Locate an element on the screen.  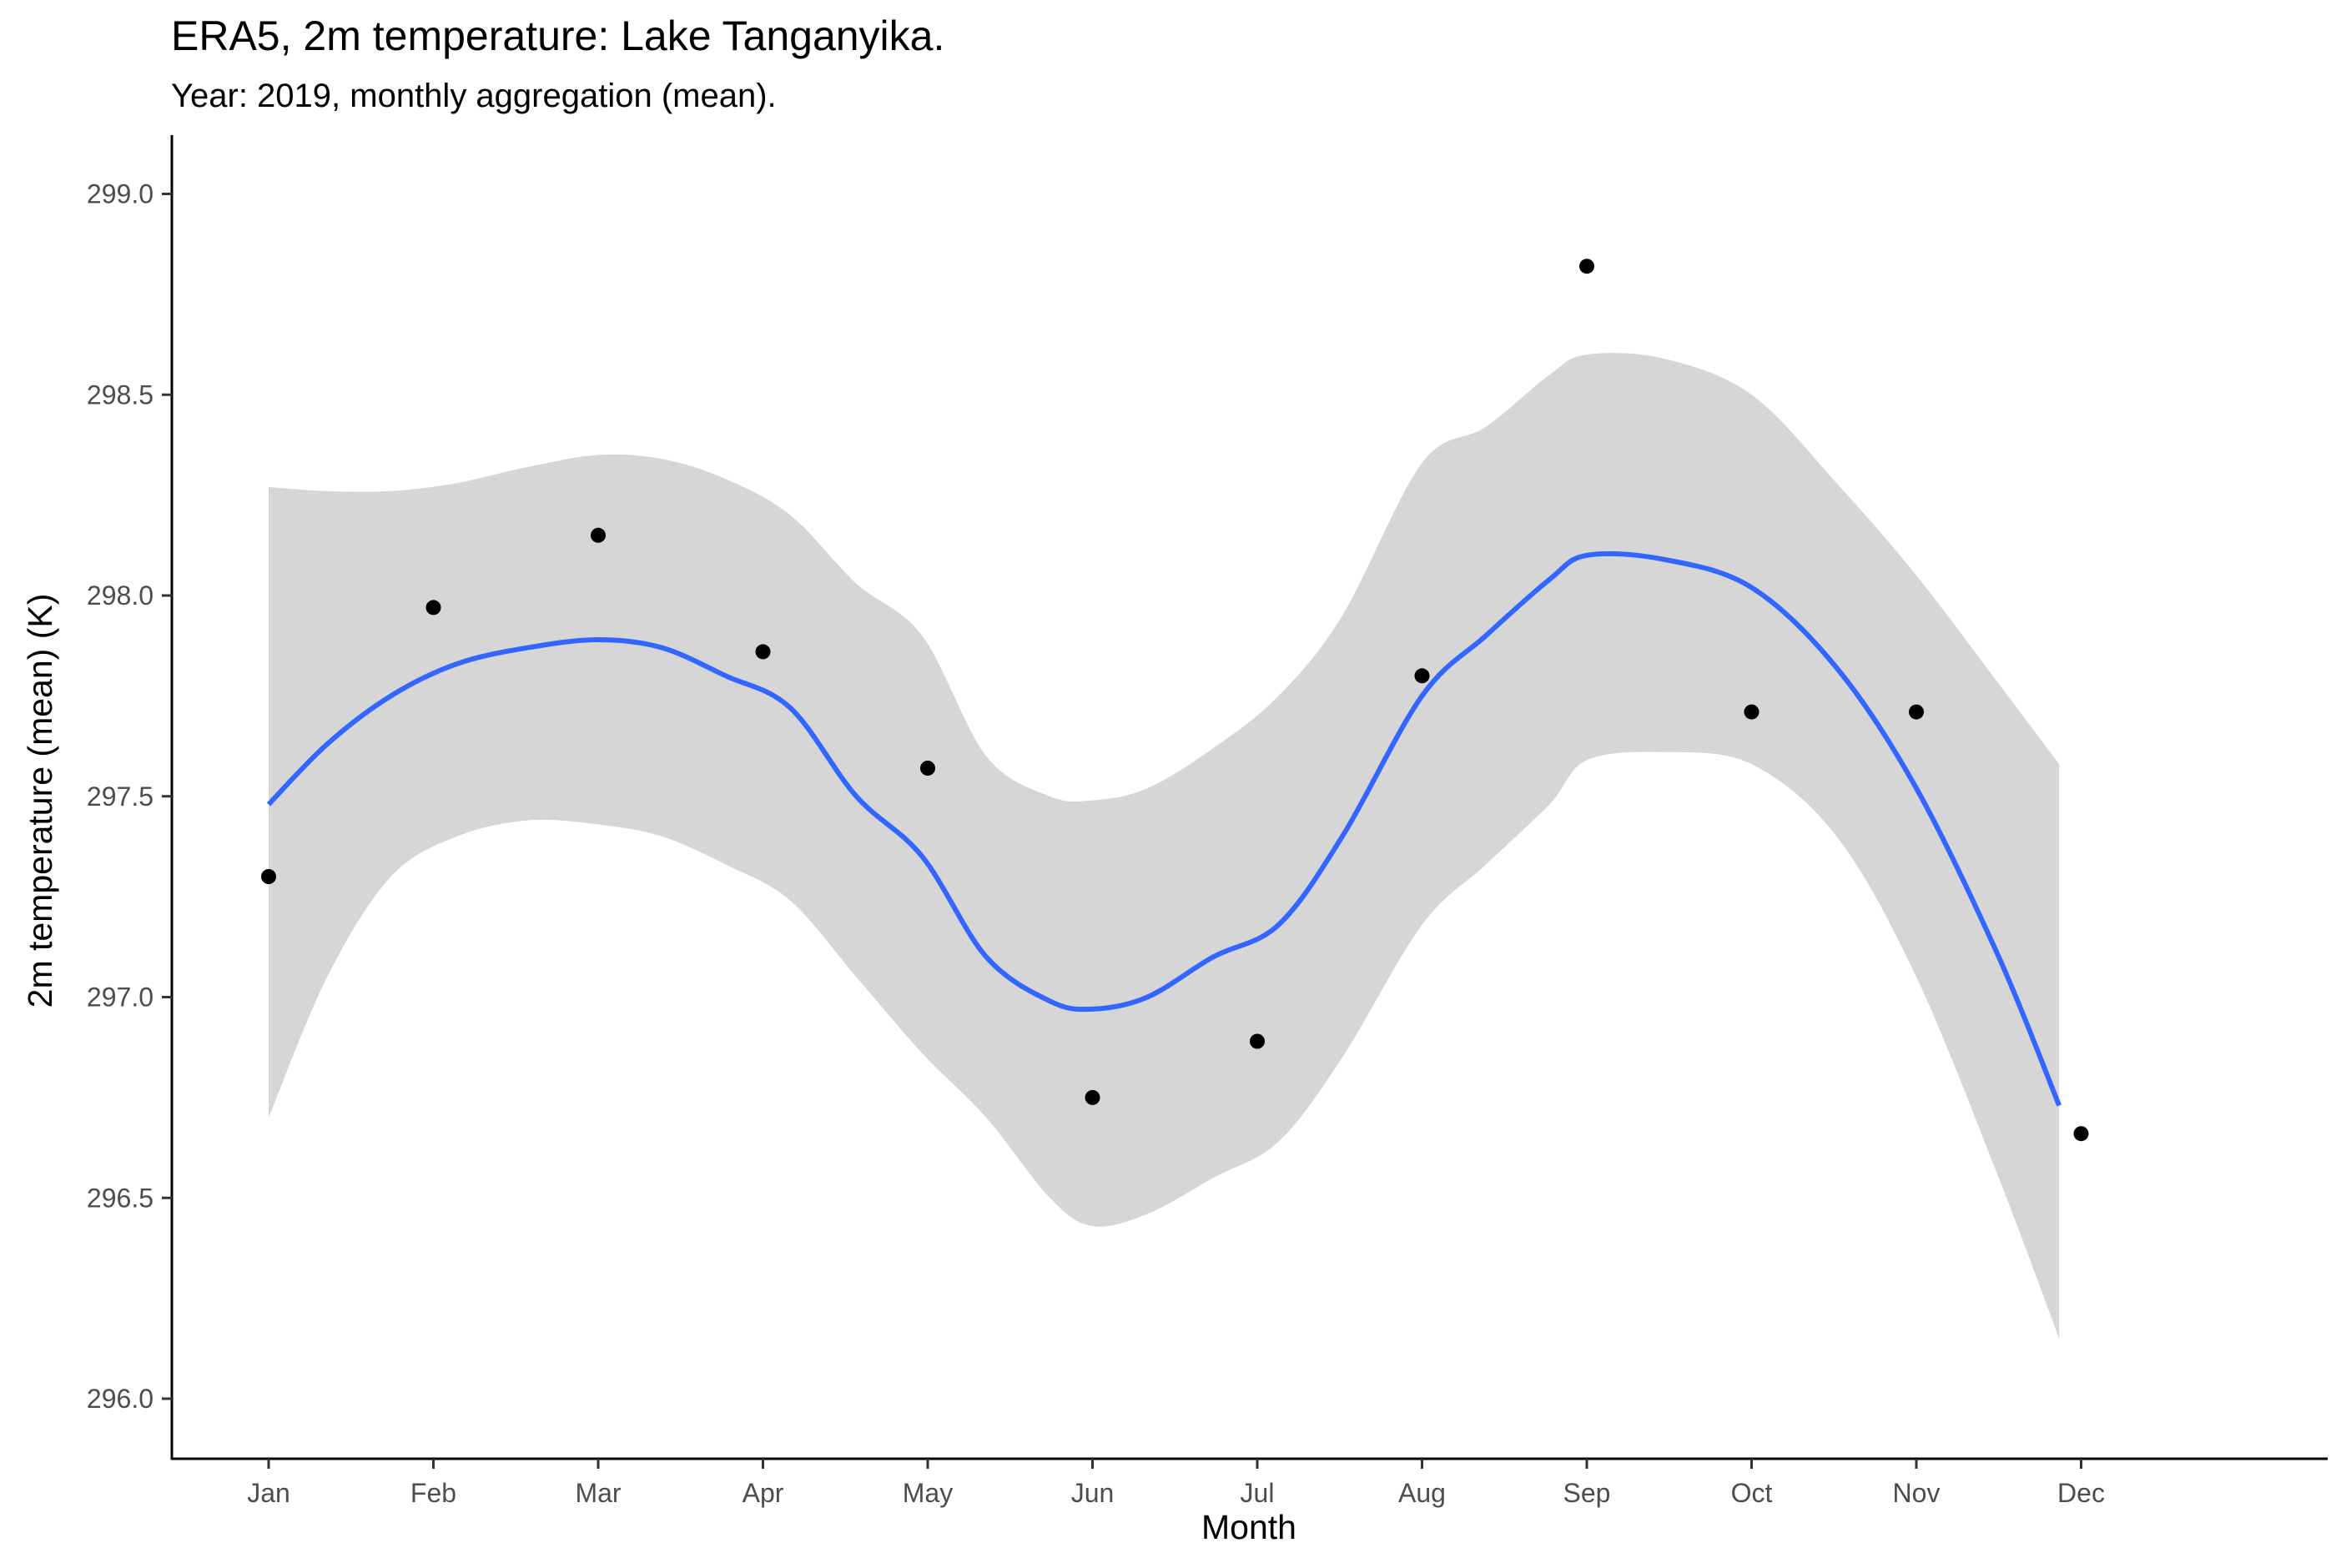
y-tick-label: 299.0 is located at coordinates (120, 194).